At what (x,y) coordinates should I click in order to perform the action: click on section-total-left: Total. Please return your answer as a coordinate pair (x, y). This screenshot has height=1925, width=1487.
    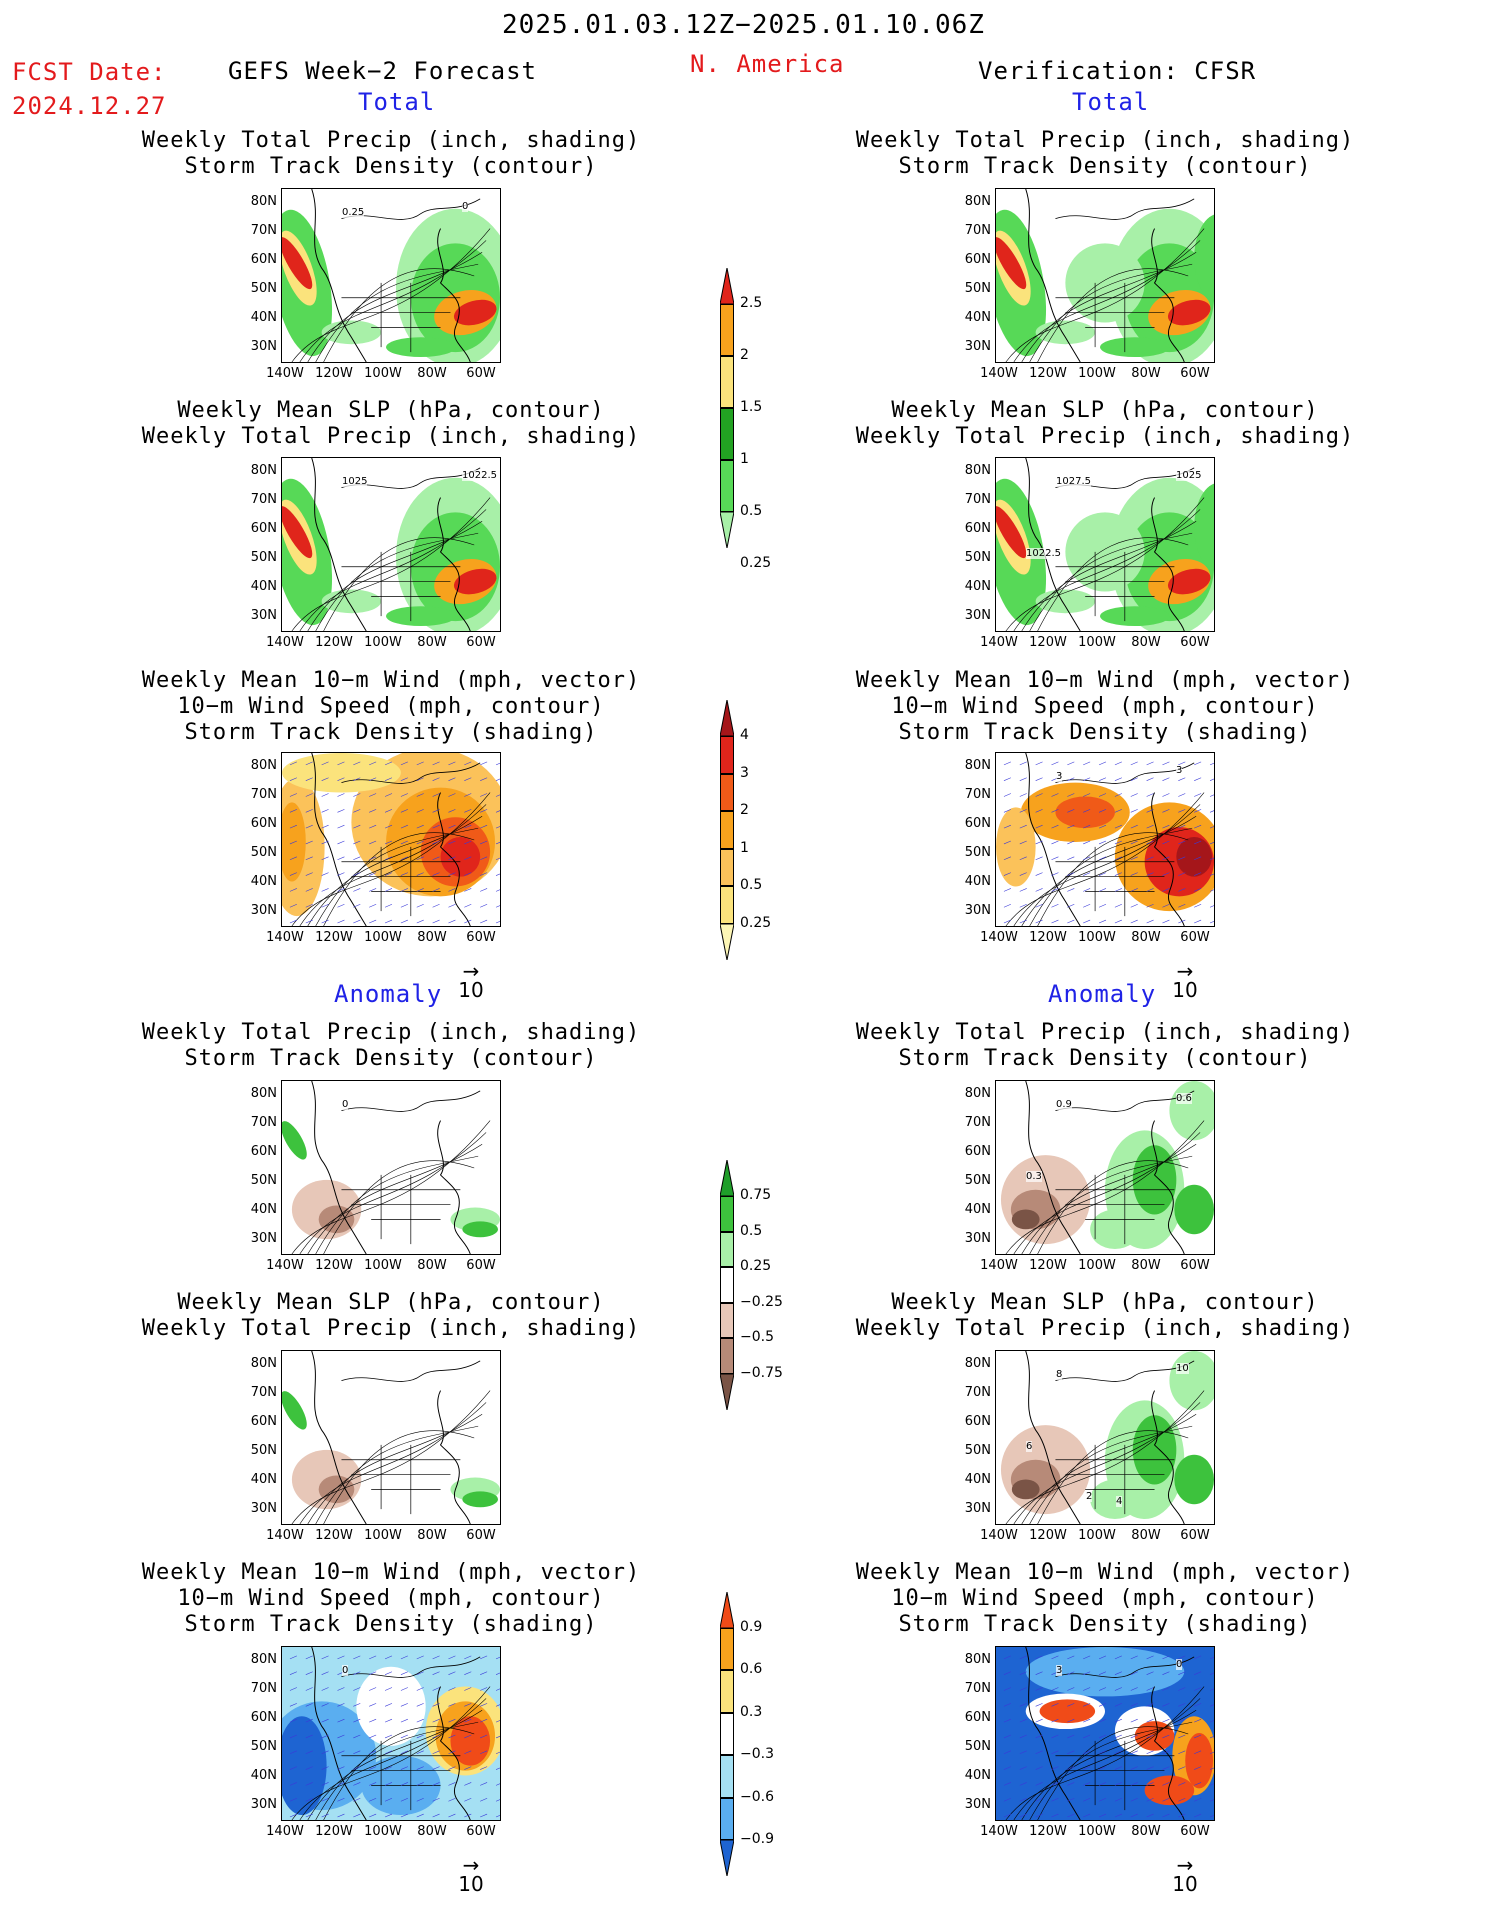
    Looking at the image, I should click on (397, 102).